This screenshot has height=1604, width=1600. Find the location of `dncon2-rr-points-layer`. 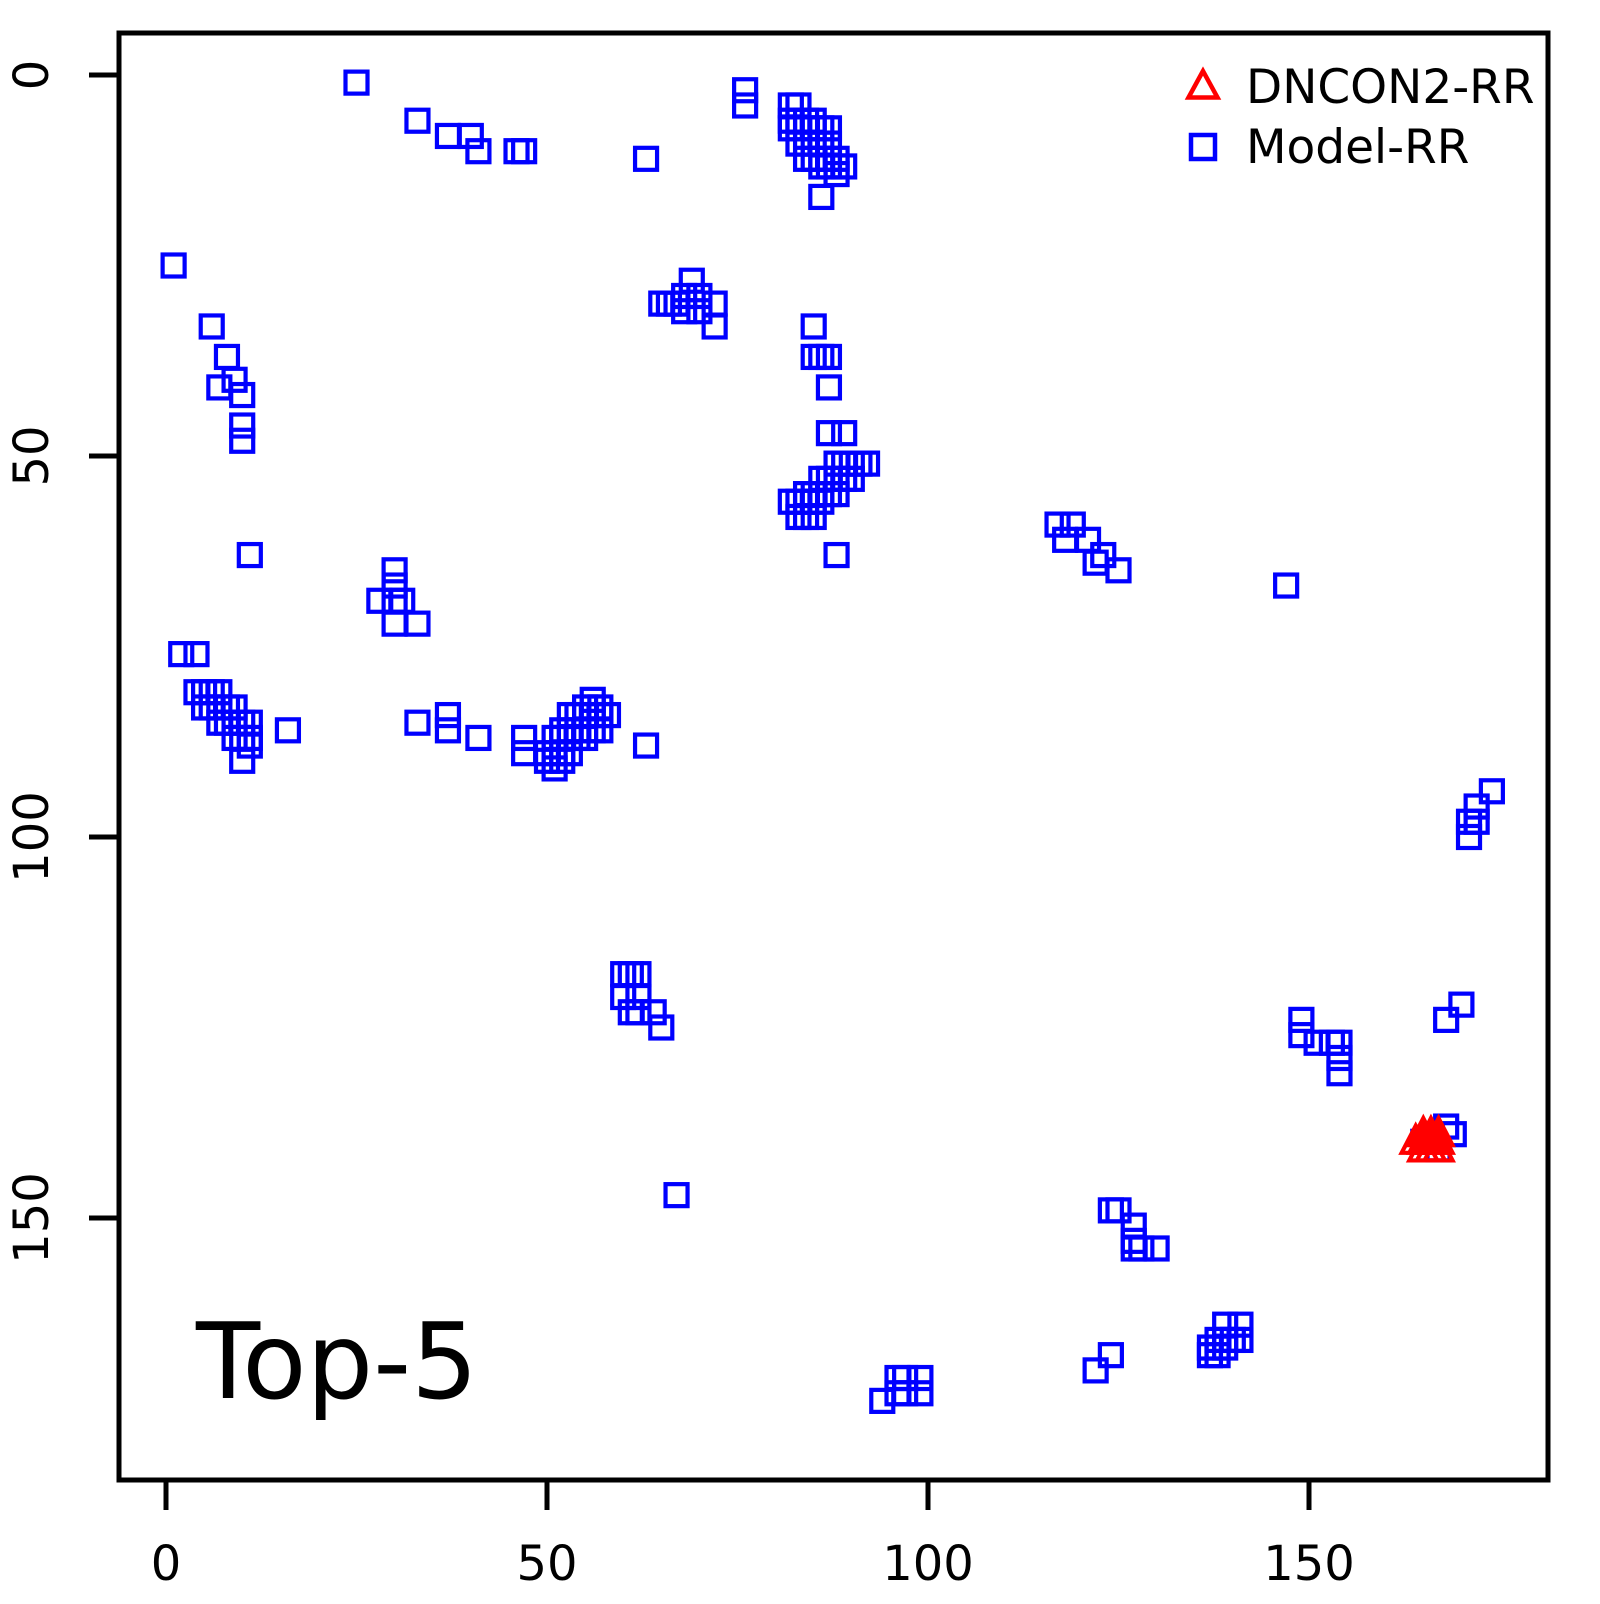

dncon2-rr-points-layer is located at coordinates (1427, 1138).